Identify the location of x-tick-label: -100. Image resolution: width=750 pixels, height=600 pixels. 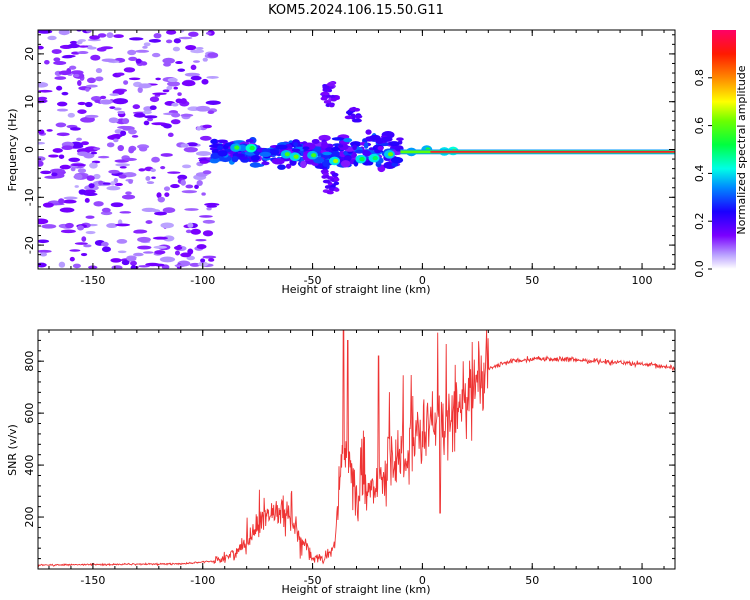
(202, 580).